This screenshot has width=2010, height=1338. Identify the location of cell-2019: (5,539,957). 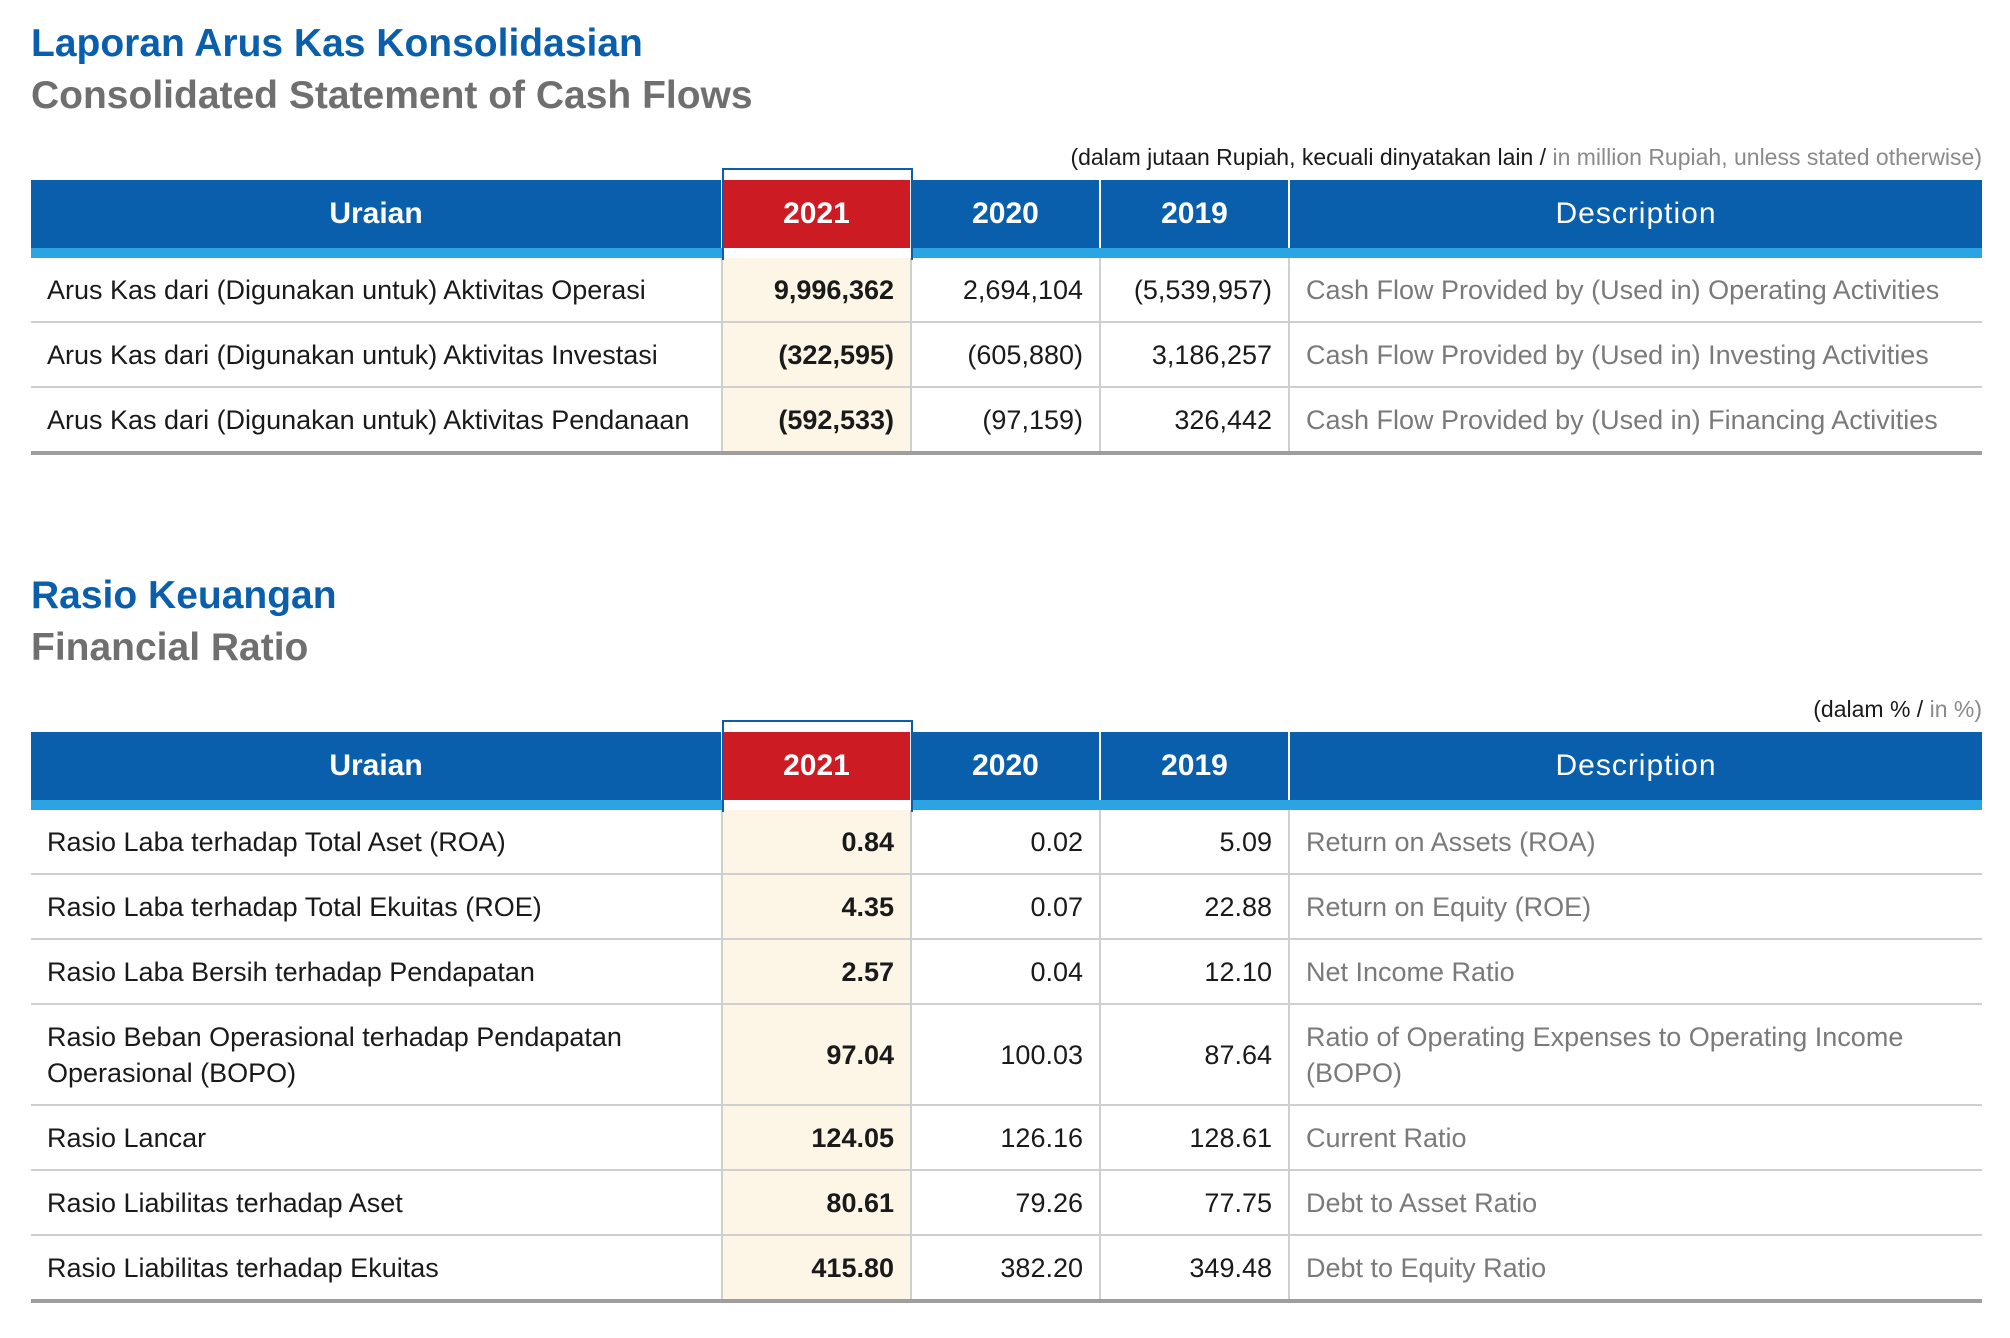
(1194, 288).